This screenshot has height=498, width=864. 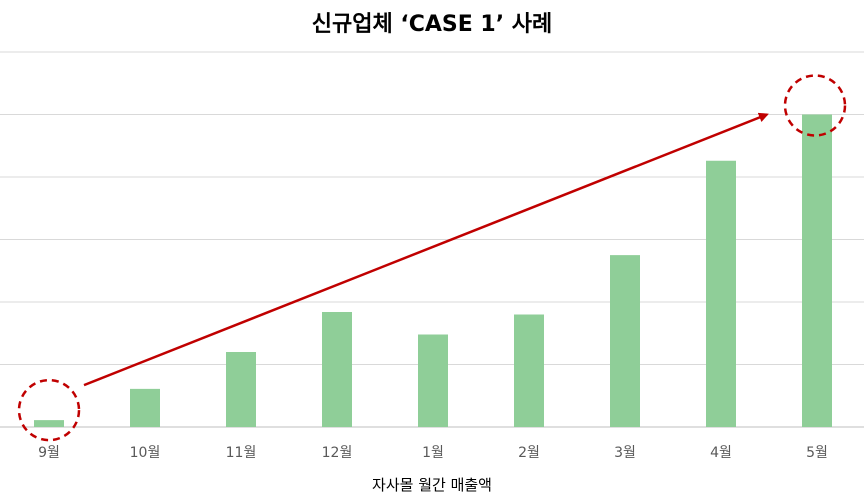 I want to click on x-tick-label: 3월, so click(x=625, y=453).